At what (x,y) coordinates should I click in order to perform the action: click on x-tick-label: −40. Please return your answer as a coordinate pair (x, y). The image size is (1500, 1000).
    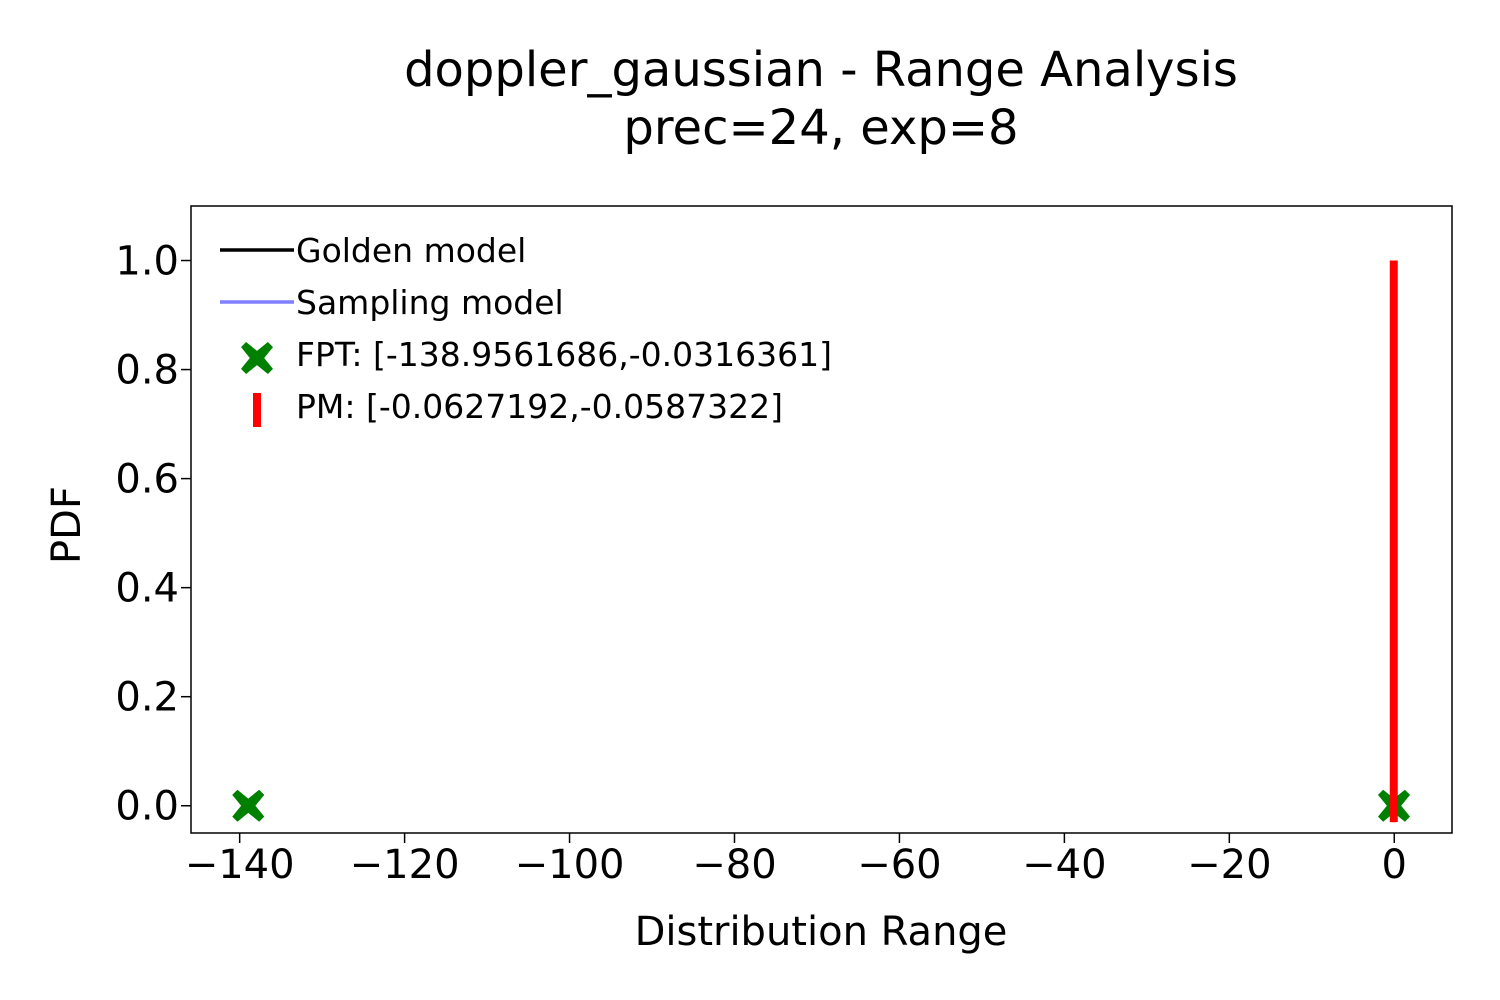
    Looking at the image, I should click on (1064, 865).